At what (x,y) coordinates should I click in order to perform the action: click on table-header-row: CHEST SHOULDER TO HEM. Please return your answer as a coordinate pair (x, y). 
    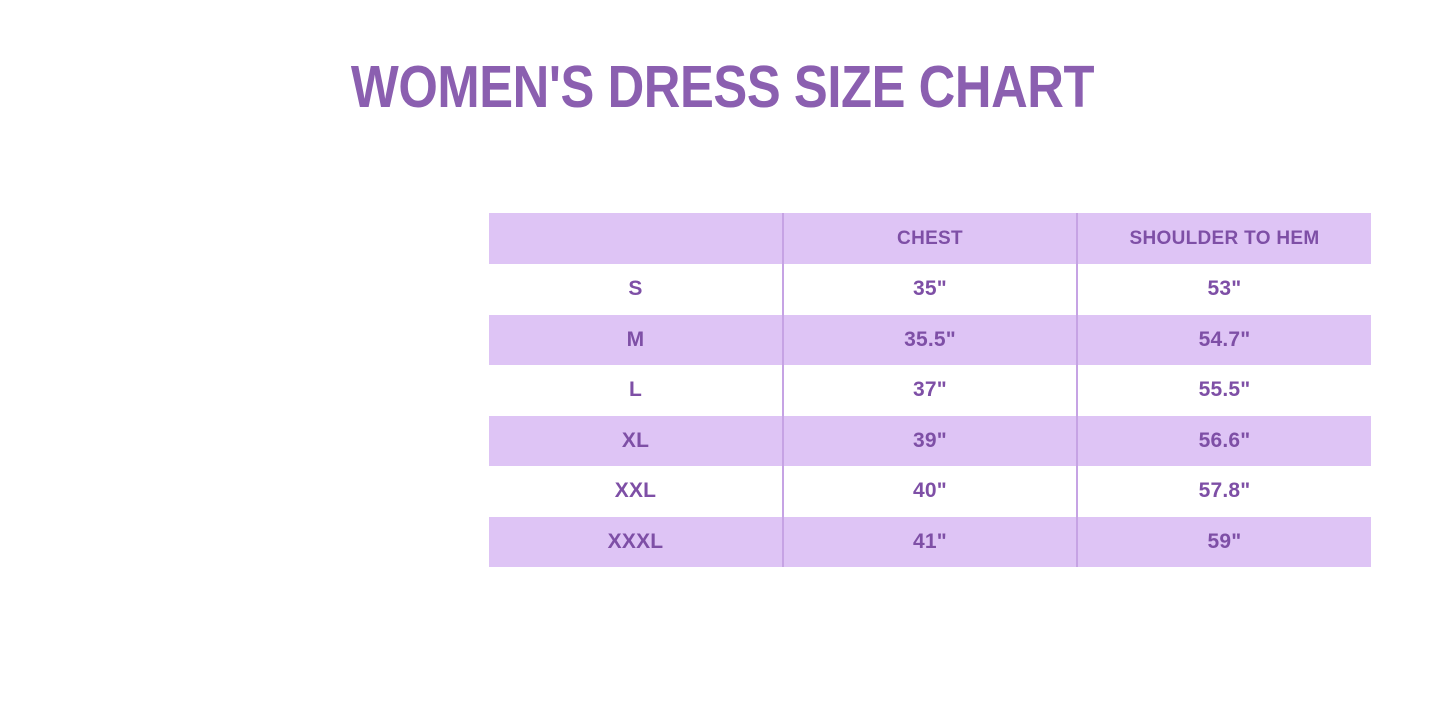
    Looking at the image, I should click on (930, 238).